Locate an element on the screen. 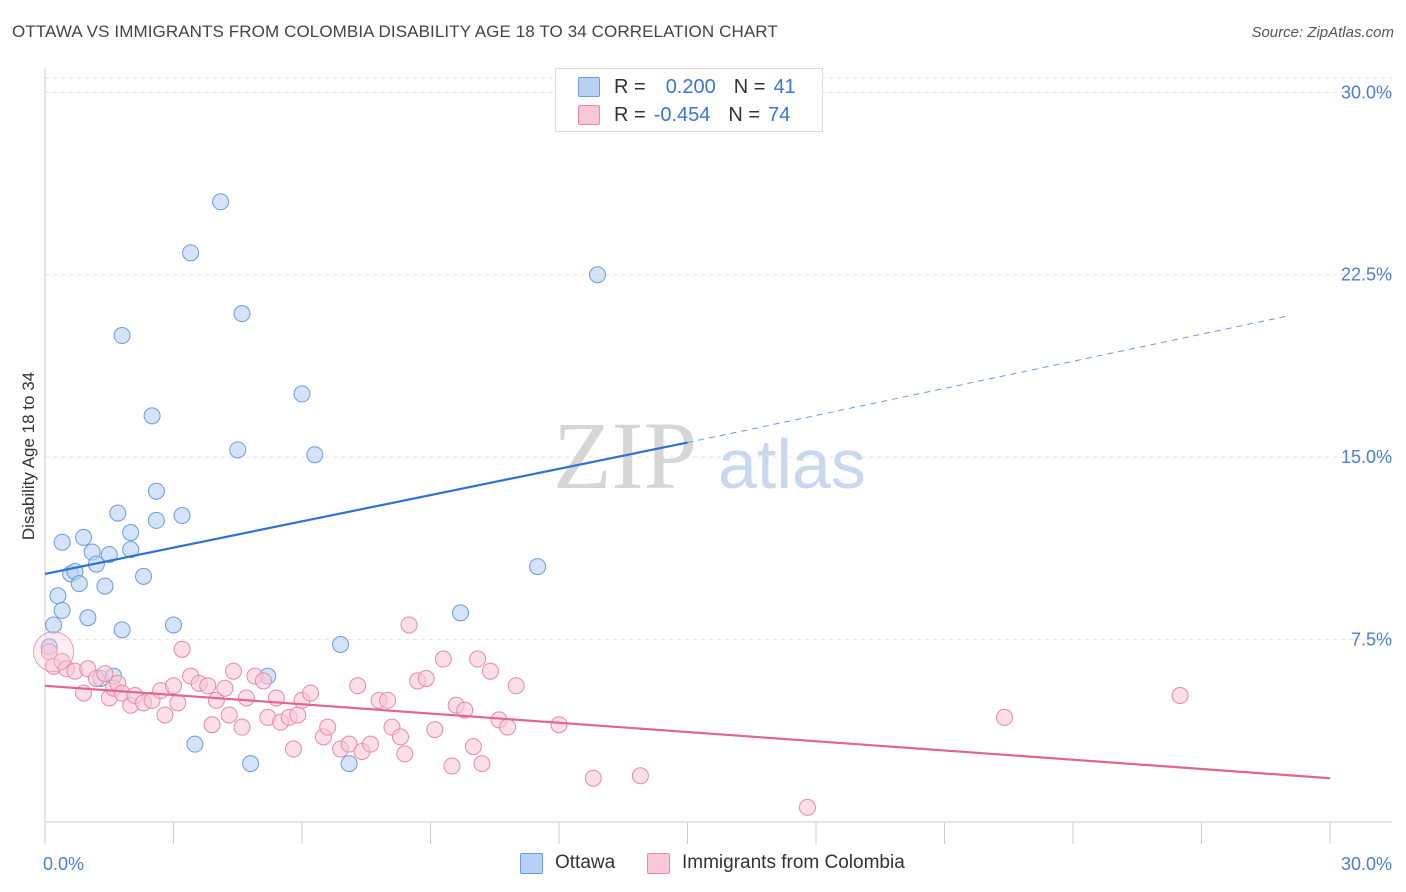 Image resolution: width=1406 pixels, height=892 pixels. y-tick-label: 30.0% is located at coordinates (1366, 92).